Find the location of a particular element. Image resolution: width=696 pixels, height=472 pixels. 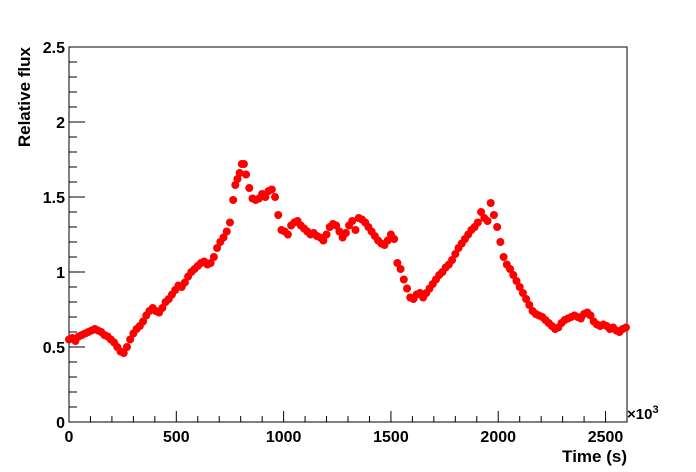

y-tick-label: 2 is located at coordinates (60, 123).